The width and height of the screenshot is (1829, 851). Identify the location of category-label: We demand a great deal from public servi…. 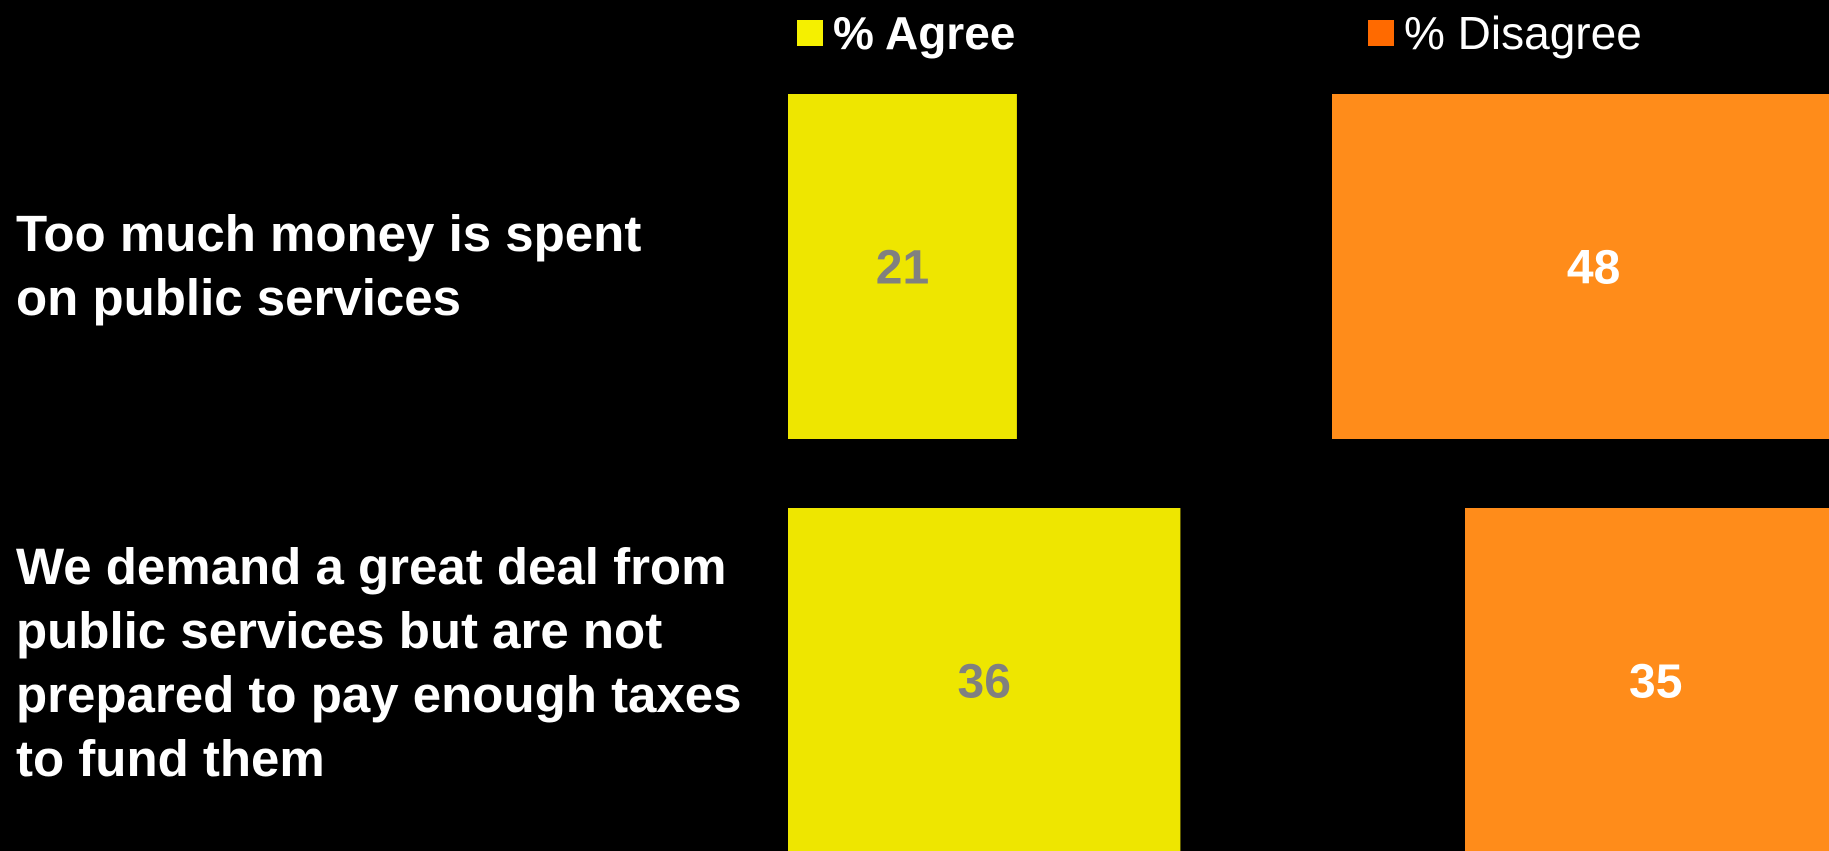
(379, 662).